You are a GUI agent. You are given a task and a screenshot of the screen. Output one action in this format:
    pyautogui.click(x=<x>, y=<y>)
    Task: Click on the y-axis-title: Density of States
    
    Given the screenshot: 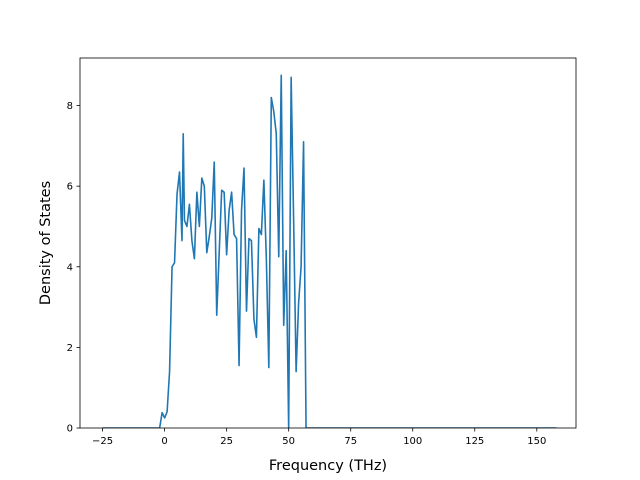 What is the action you would take?
    pyautogui.click(x=46, y=243)
    